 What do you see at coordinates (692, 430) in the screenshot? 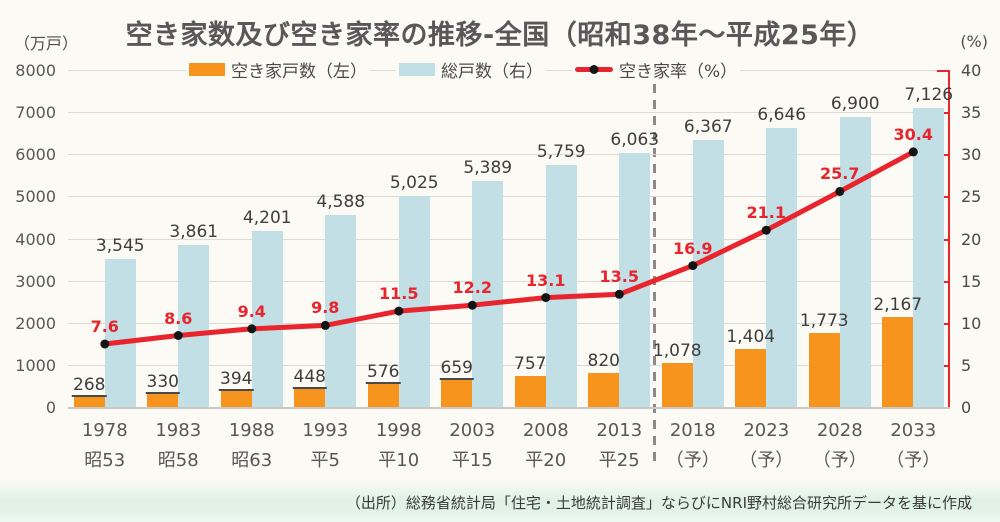
I see `x-axis-year-label: 2018` at bounding box center [692, 430].